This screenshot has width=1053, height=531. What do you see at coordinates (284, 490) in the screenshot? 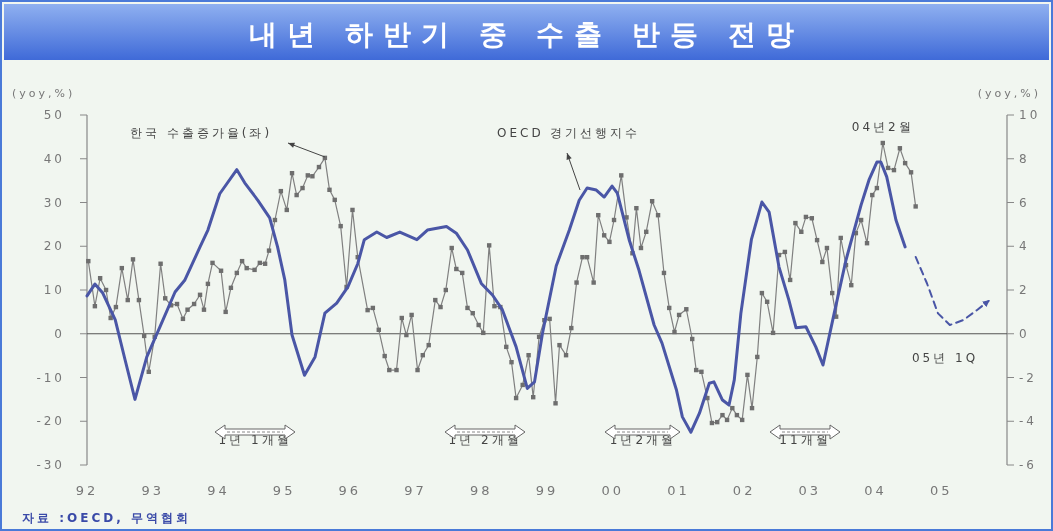
I see `x-tick-label: 95` at bounding box center [284, 490].